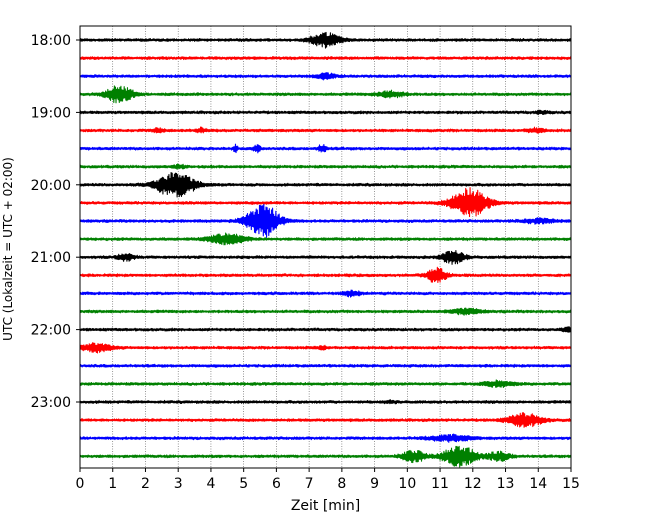 The height and width of the screenshot is (520, 650). What do you see at coordinates (325, 239) in the screenshot?
I see `trace-2045` at bounding box center [325, 239].